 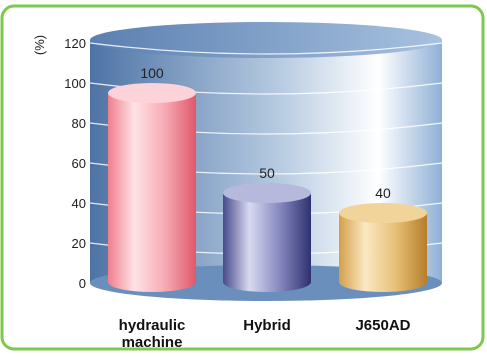 What do you see at coordinates (152, 73) in the screenshot?
I see `bar-value-label: 100` at bounding box center [152, 73].